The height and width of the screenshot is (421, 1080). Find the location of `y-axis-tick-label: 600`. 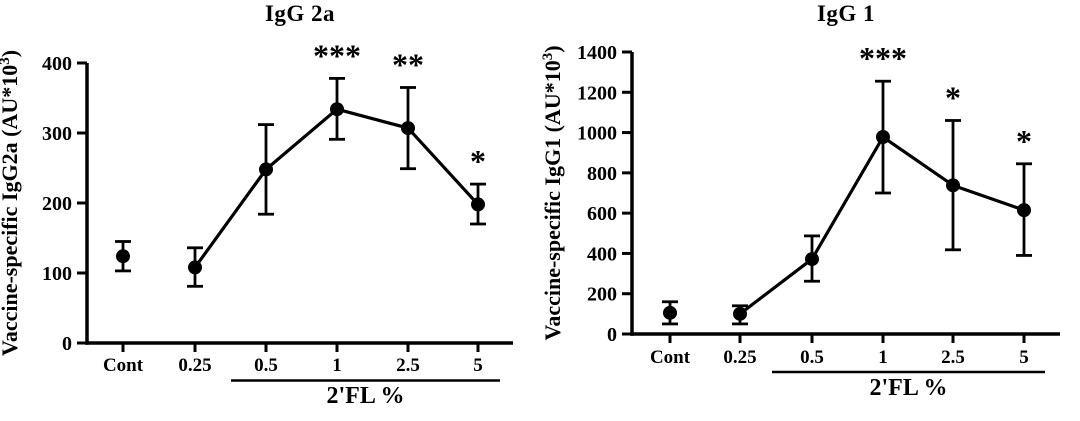

y-axis-tick-label: 600 is located at coordinates (602, 214).